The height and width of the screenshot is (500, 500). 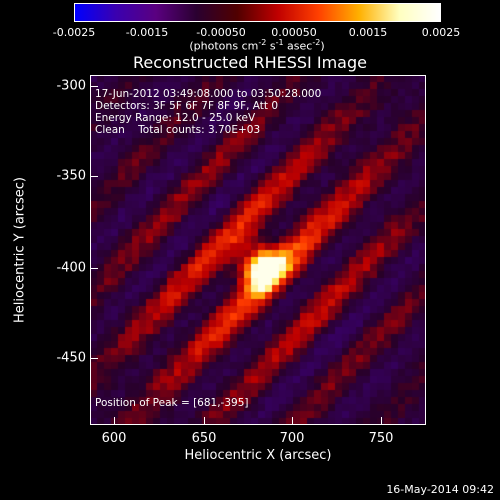 I want to click on x-tick-label: 750, so click(x=381, y=438).